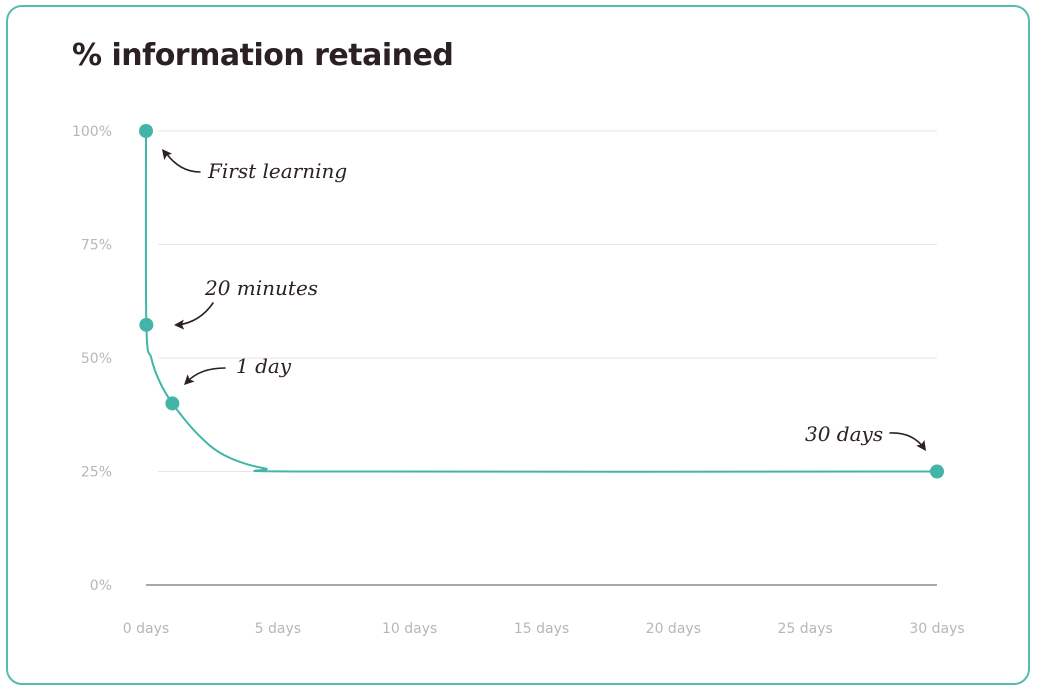 This screenshot has height=693, width=1038. Describe the element at coordinates (263, 55) in the screenshot. I see `chart-title: % information retained` at that location.